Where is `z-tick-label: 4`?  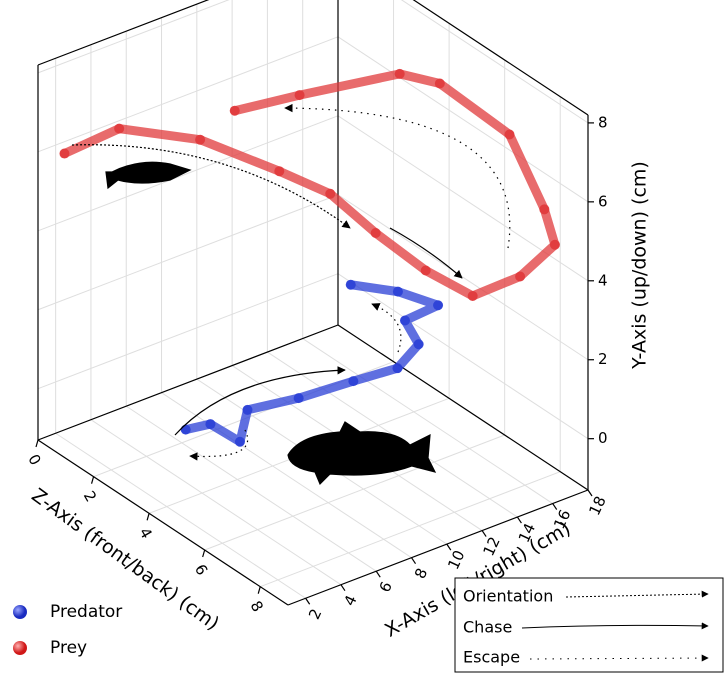
z-tick-label: 4 is located at coordinates (145, 532).